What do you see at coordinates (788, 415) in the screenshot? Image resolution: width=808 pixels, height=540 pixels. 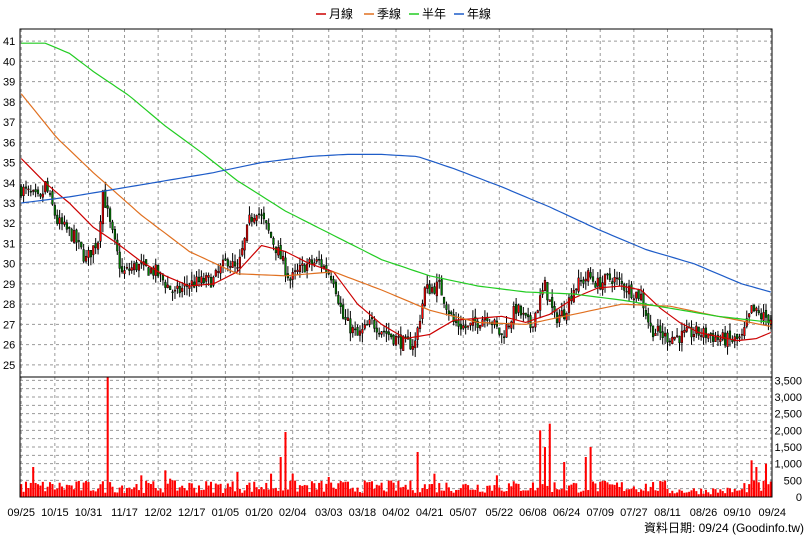 I see `volume-tick-label: 2,500` at bounding box center [788, 415].